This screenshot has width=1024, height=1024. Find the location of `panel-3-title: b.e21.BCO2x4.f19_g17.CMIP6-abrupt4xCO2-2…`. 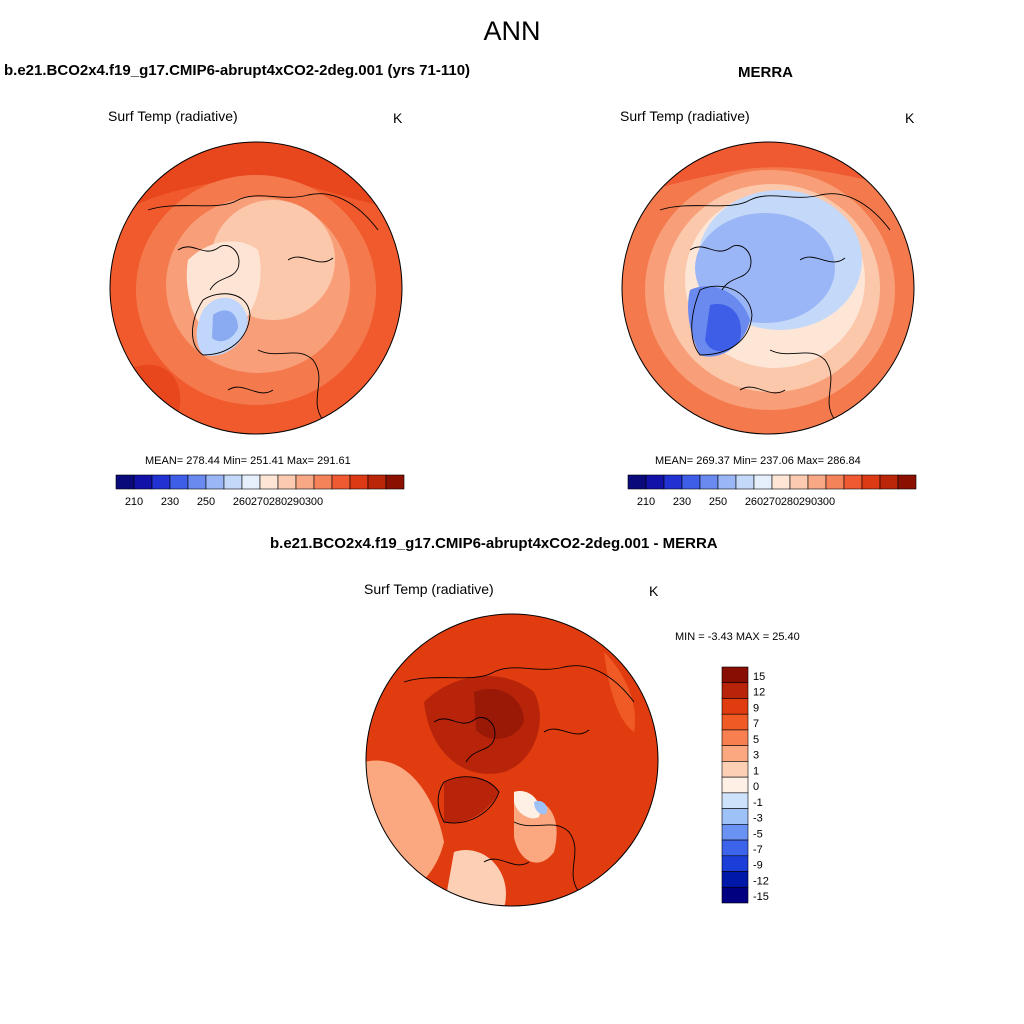

panel-3-title: b.e21.BCO2x4.f19_g17.CMIP6-abrupt4xCO2-2… is located at coordinates (494, 543).